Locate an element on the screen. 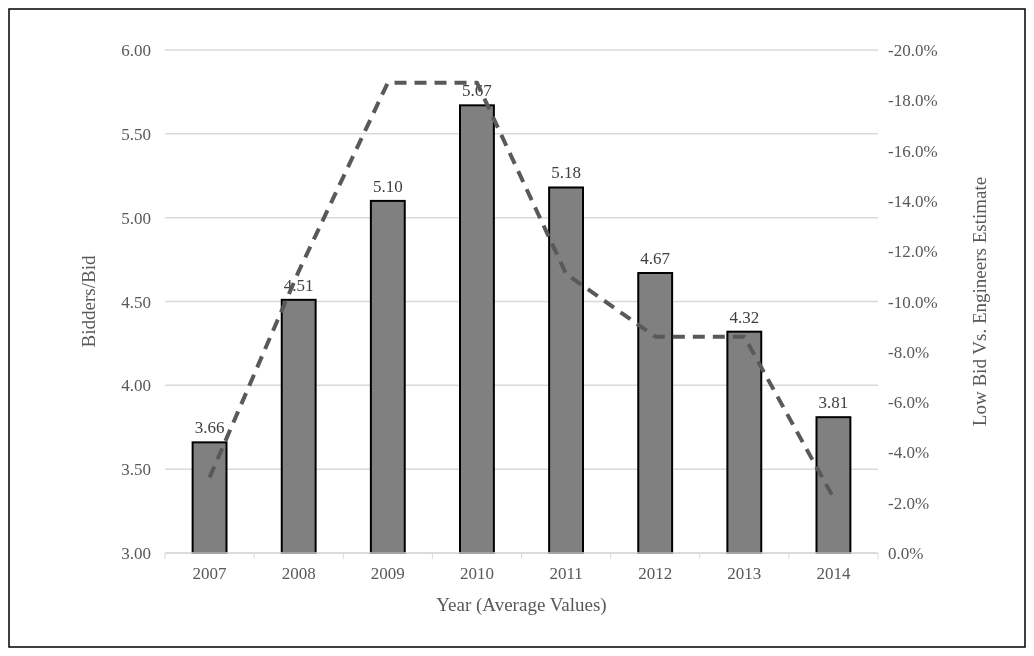  y-tick-label: 4.00 is located at coordinates (136, 386).